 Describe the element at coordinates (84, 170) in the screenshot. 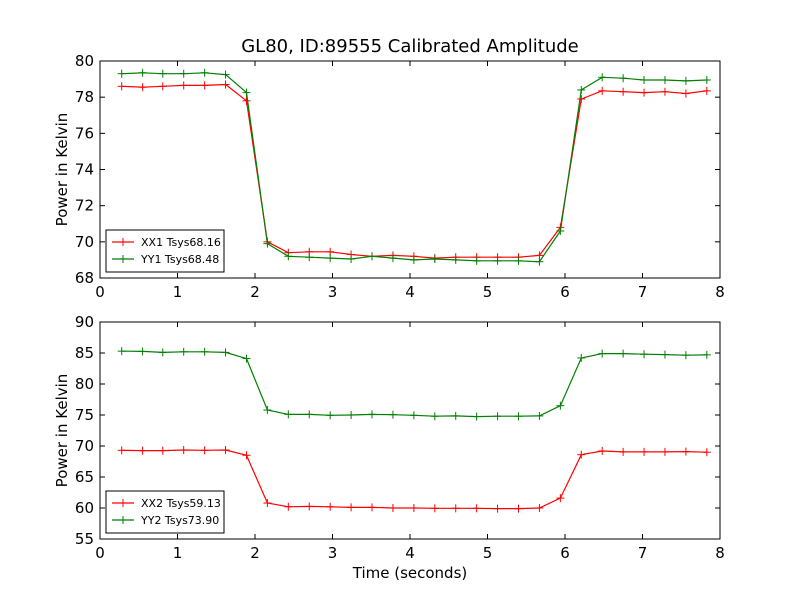

I see `y-tick-label: 74` at that location.